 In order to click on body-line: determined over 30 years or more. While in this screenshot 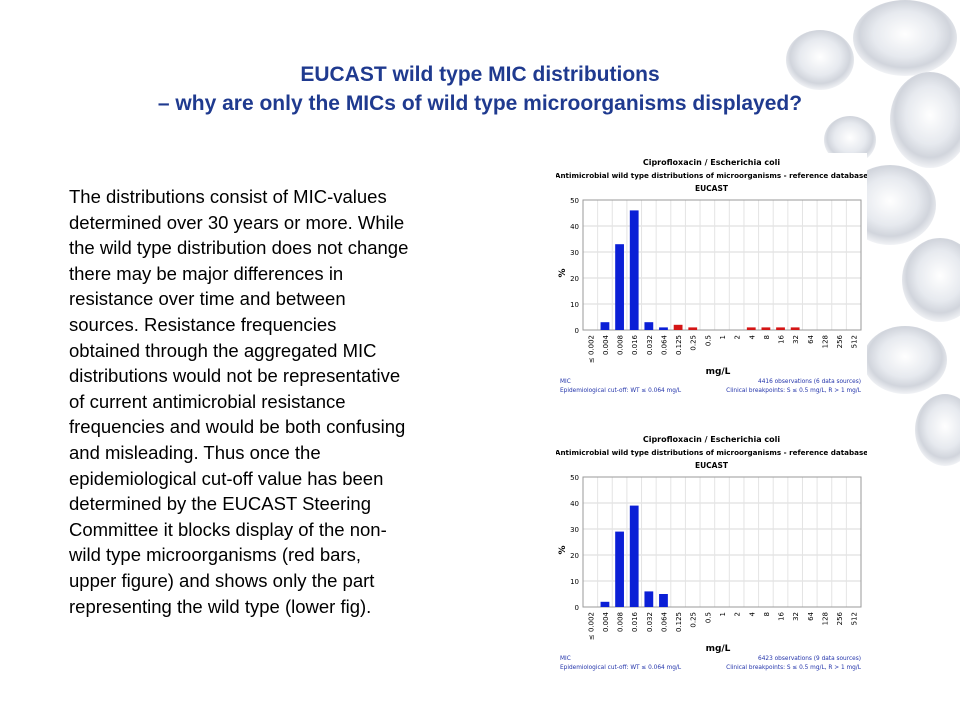, I will do `click(237, 222)`.